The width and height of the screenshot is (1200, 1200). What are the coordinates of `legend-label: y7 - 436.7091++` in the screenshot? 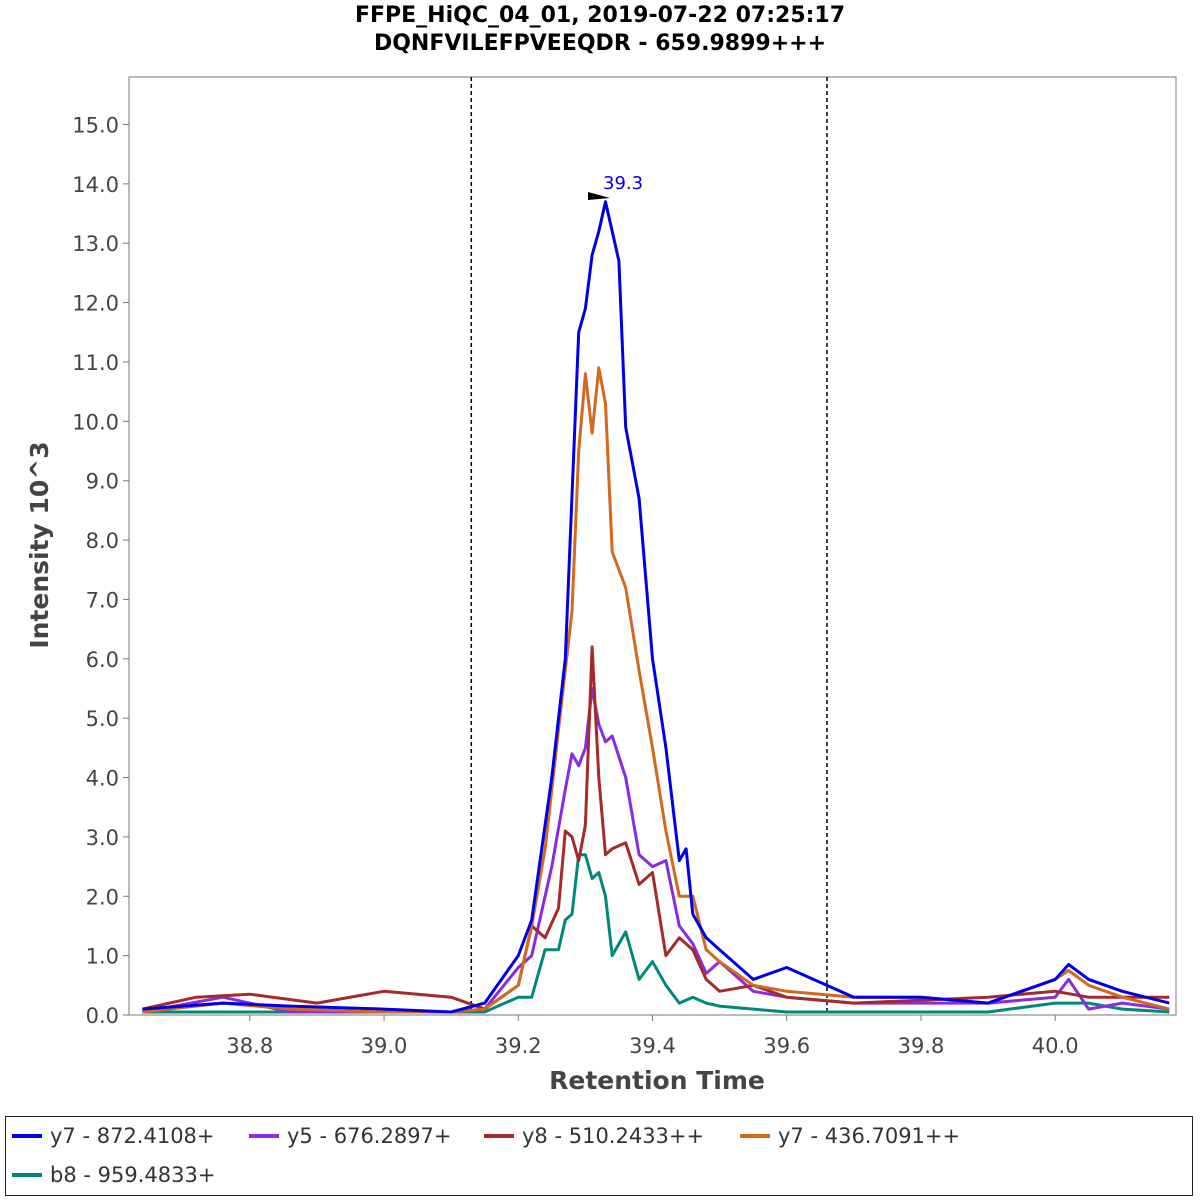 It's located at (869, 1136).